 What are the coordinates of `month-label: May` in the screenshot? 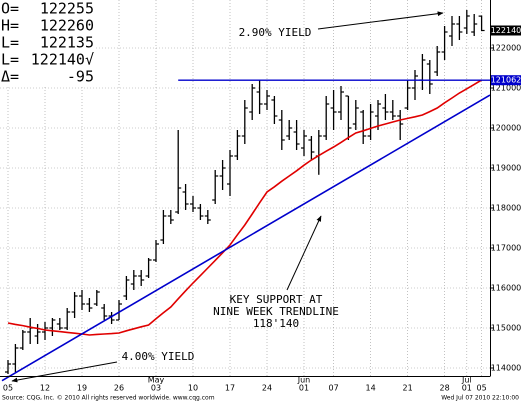 It's located at (156, 380).